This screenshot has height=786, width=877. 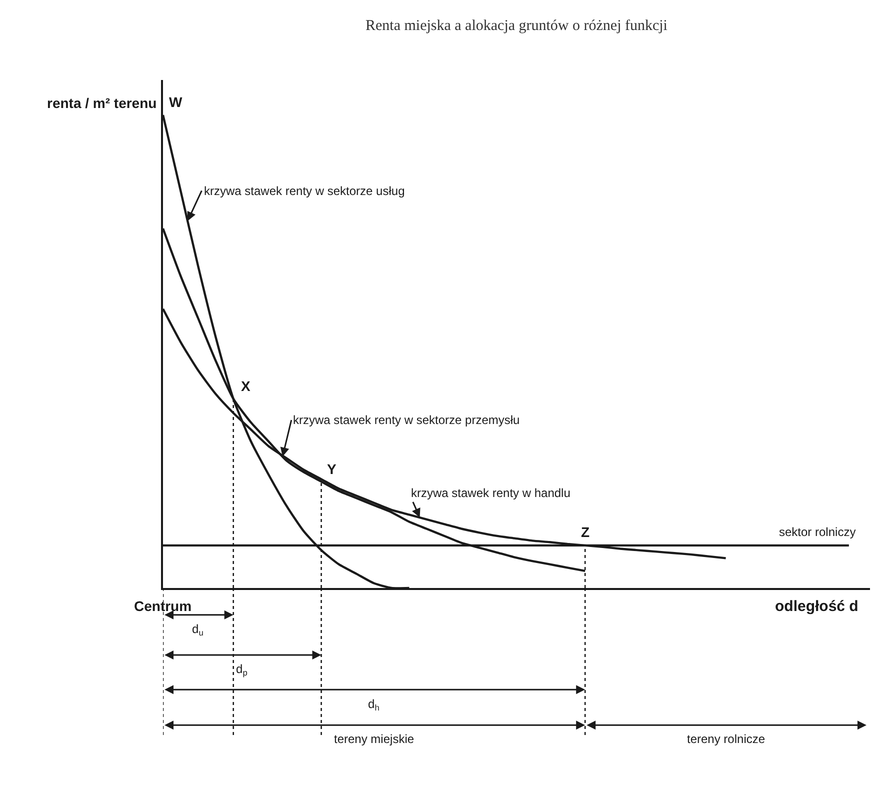 What do you see at coordinates (374, 705) in the screenshot?
I see `text: d$_{h}$` at bounding box center [374, 705].